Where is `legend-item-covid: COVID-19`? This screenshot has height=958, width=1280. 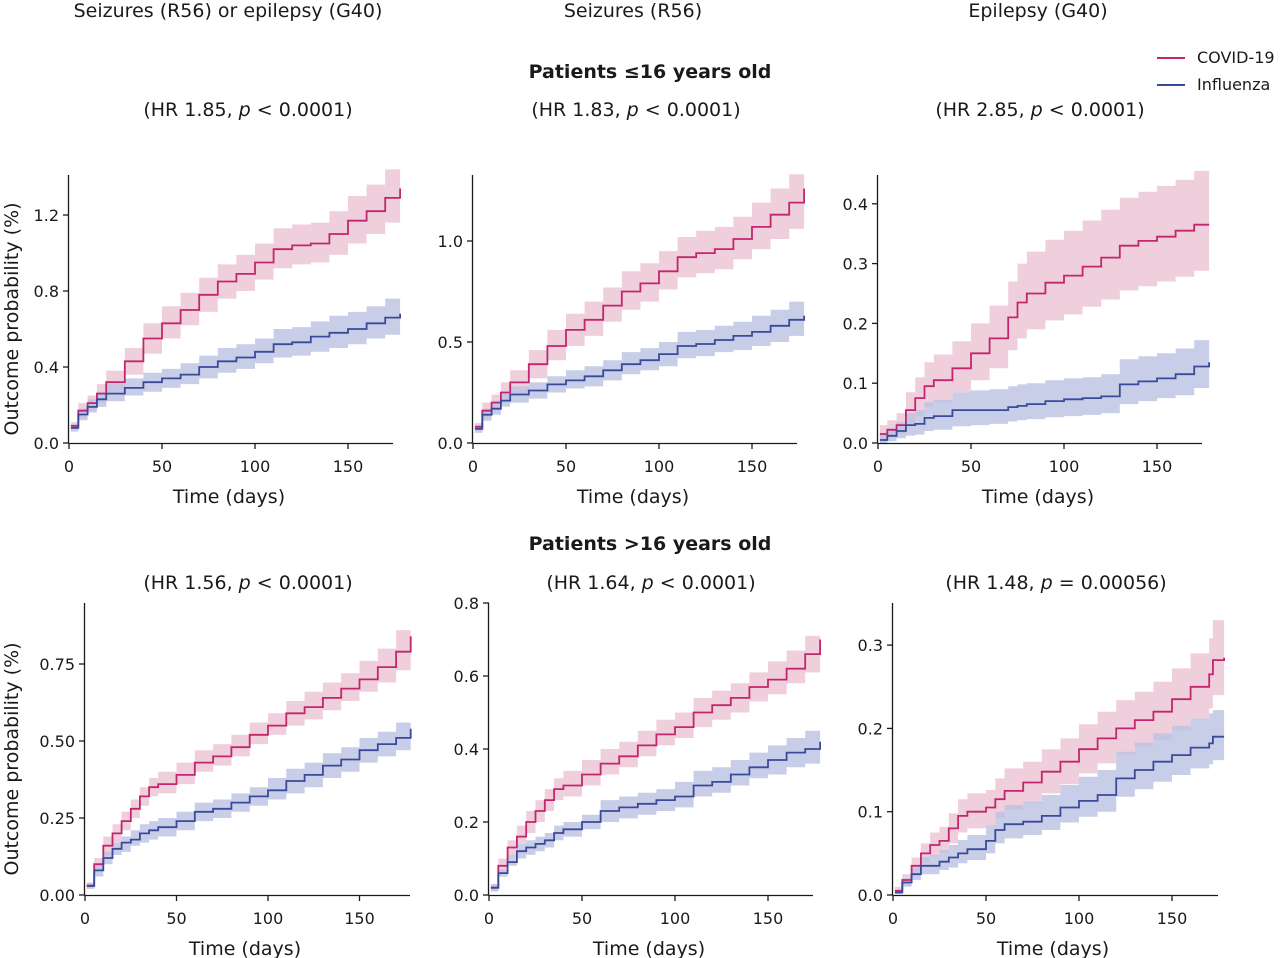
legend-item-covid: COVID-19 is located at coordinates (1216, 57).